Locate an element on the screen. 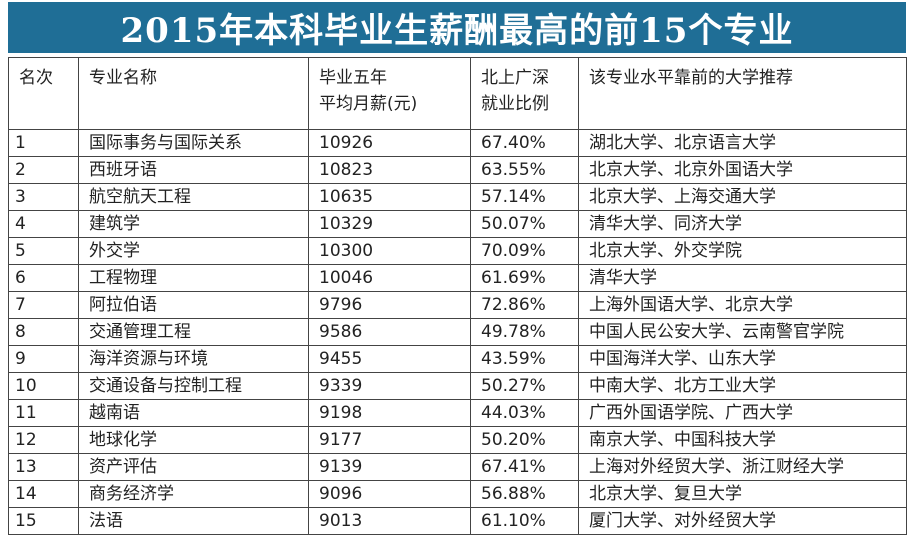  cell-salary: 10926 is located at coordinates (389, 143).